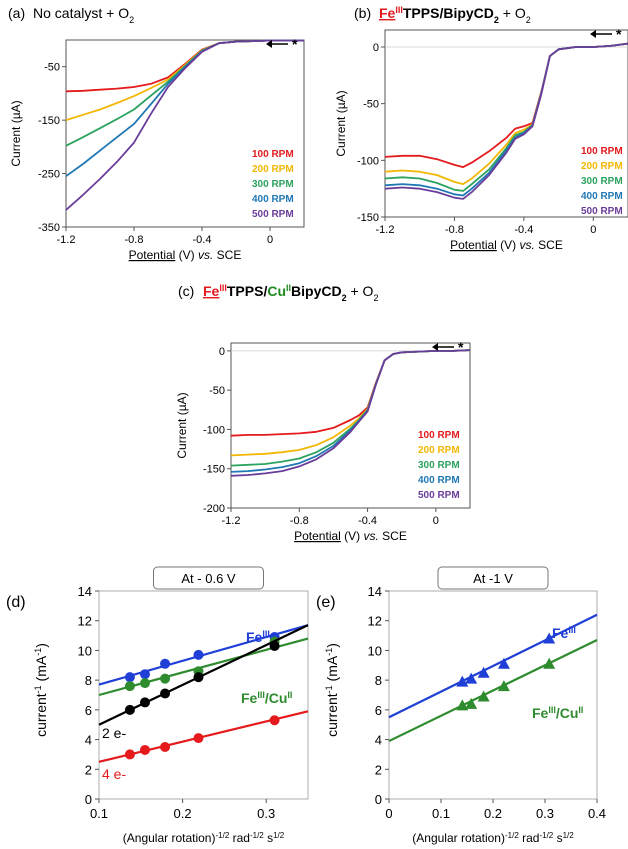 The height and width of the screenshot is (849, 628). Describe the element at coordinates (41, 670) in the screenshot. I see `text-part: (mA` at that location.